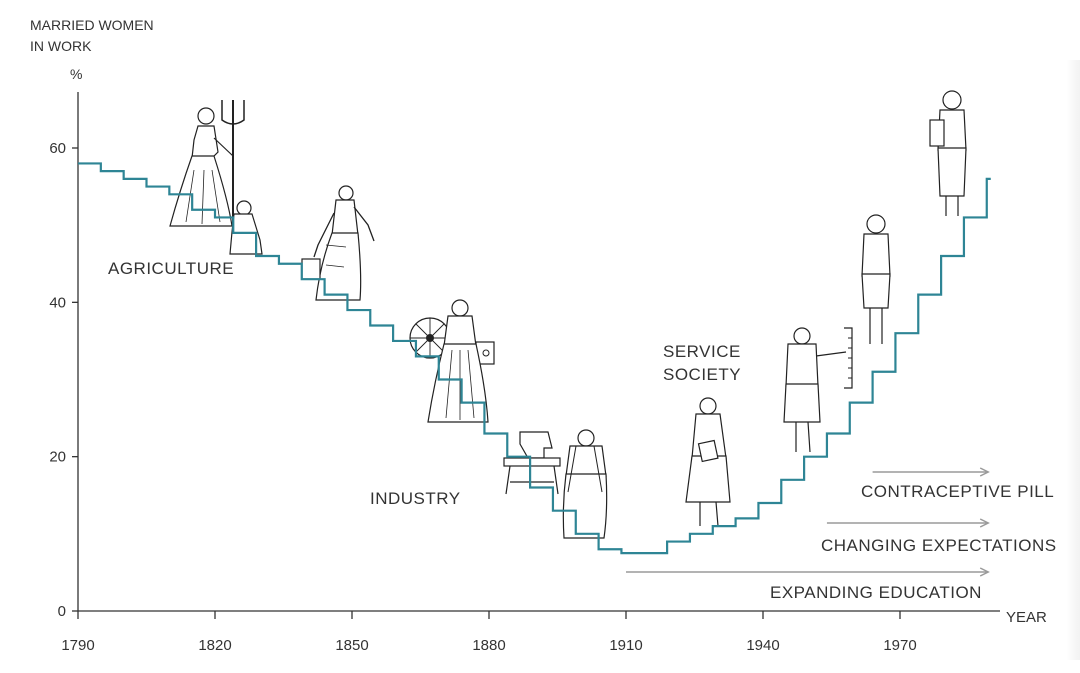  What do you see at coordinates (899, 645) in the screenshot?
I see `x-tick-label: 1970` at bounding box center [899, 645].